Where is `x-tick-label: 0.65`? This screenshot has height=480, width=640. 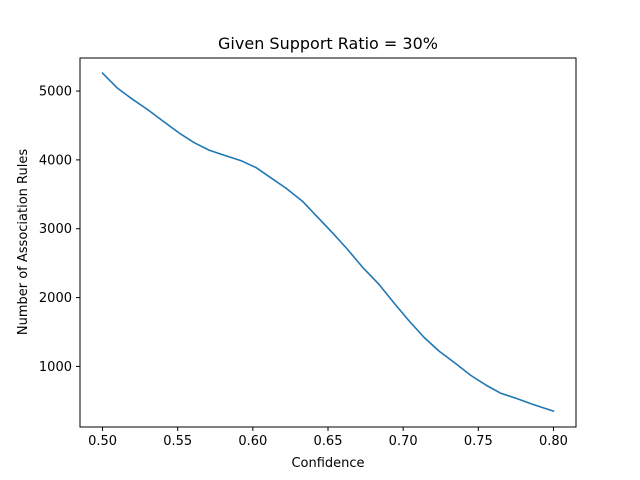
x-tick-label: 0.65 is located at coordinates (328, 441).